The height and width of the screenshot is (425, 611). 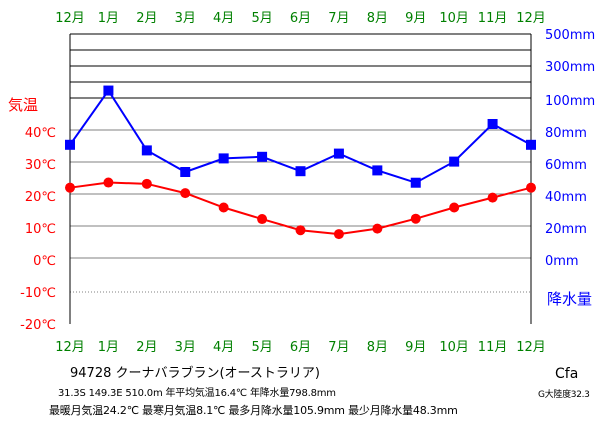 What do you see at coordinates (566, 197) in the screenshot?
I see `precip-tick-label: 40mm` at bounding box center [566, 197].